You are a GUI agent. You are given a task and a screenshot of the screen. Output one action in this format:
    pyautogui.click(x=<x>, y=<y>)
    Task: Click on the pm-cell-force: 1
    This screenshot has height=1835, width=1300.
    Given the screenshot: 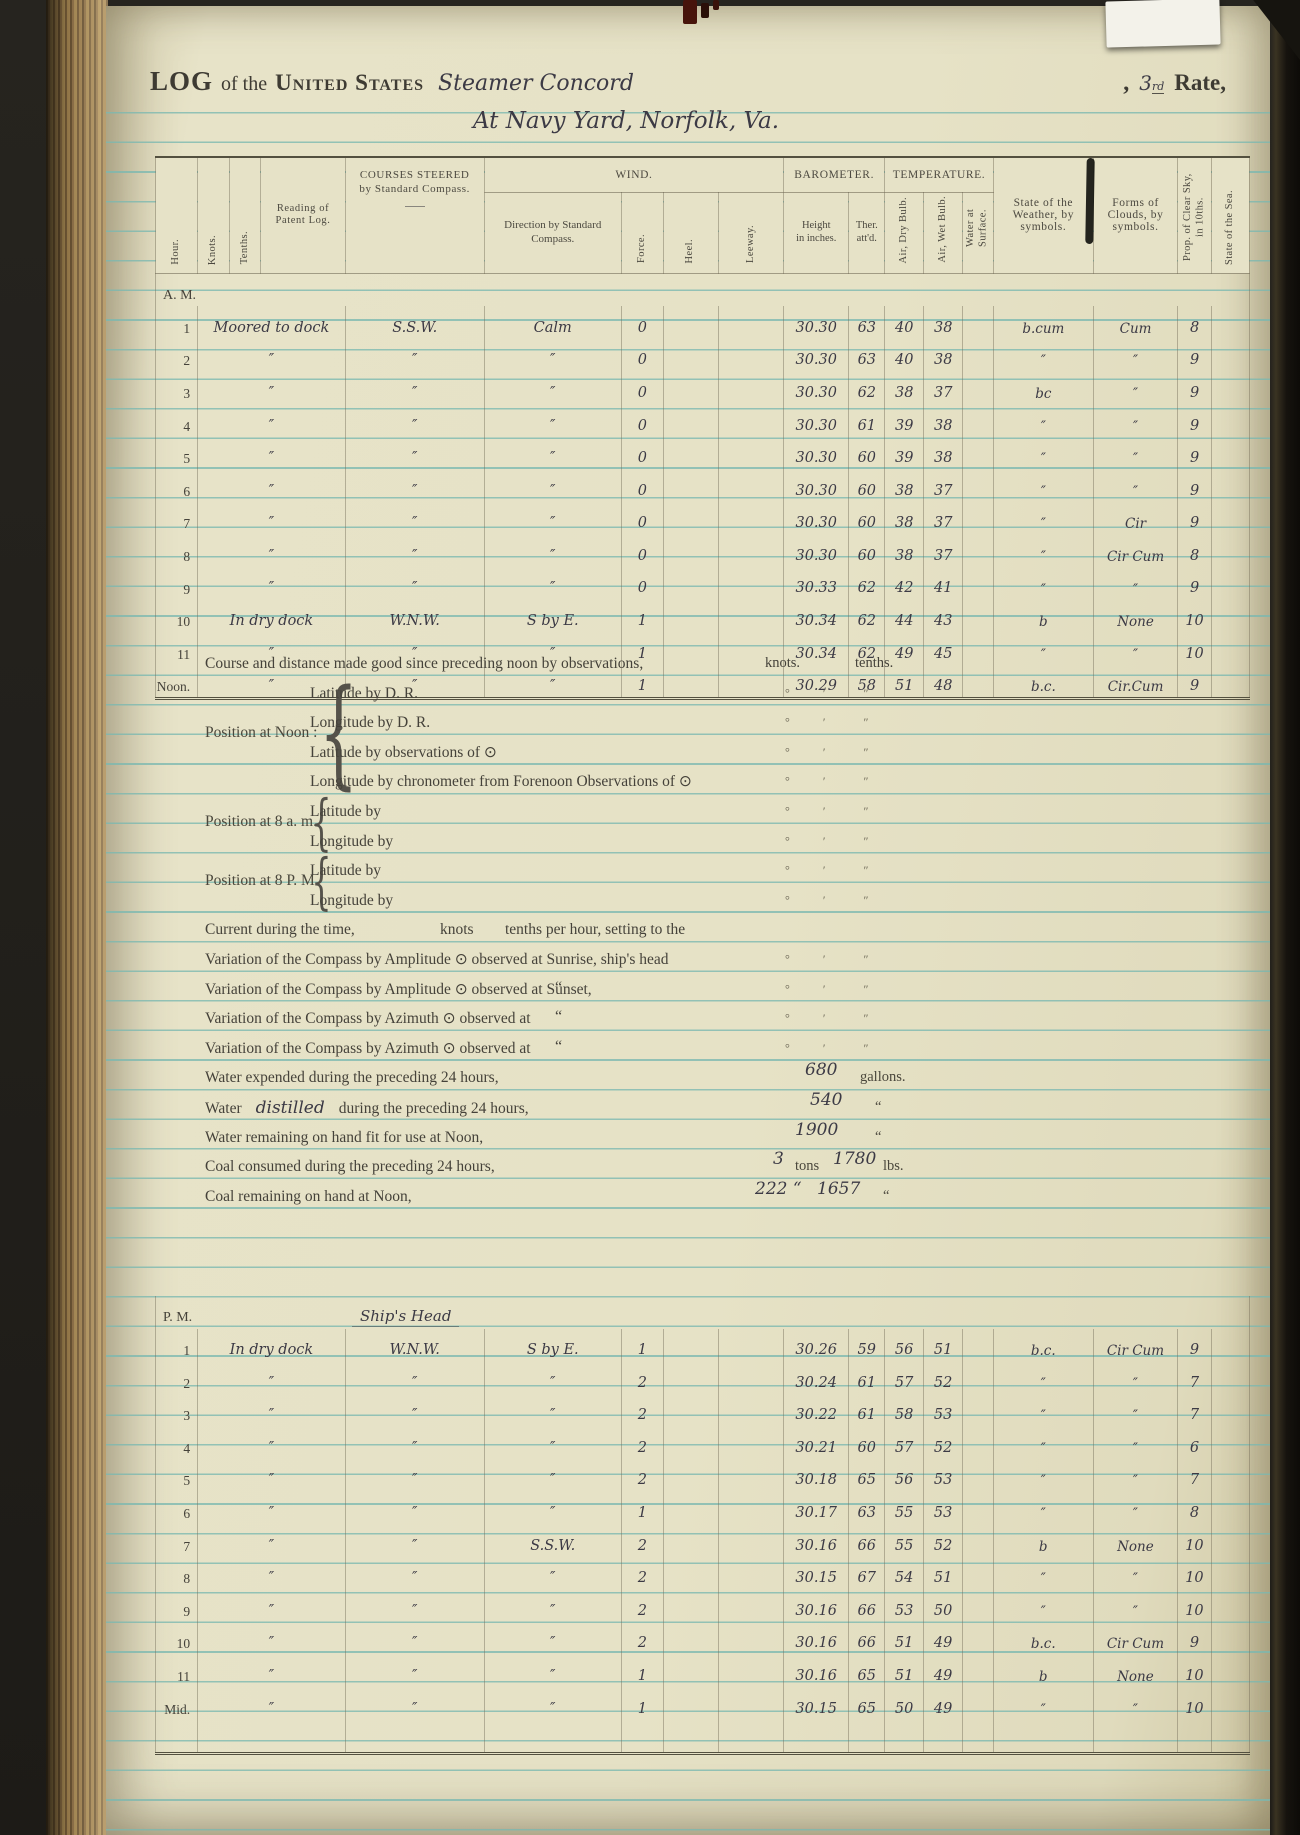 What is the action you would take?
    pyautogui.click(x=642, y=1671)
    